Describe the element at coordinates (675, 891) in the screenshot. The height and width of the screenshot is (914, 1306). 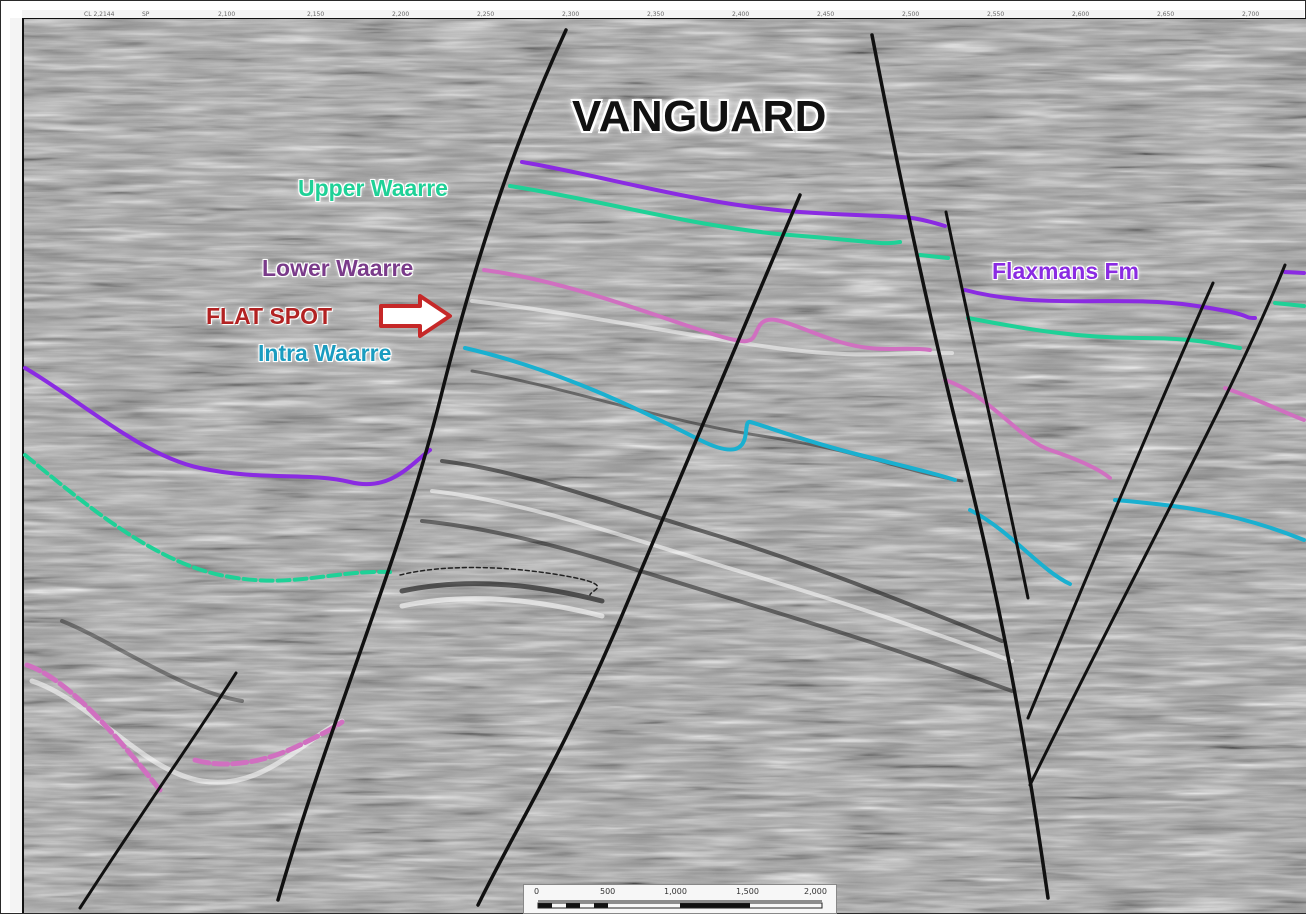
I see `scale-tick: 1,000` at that location.